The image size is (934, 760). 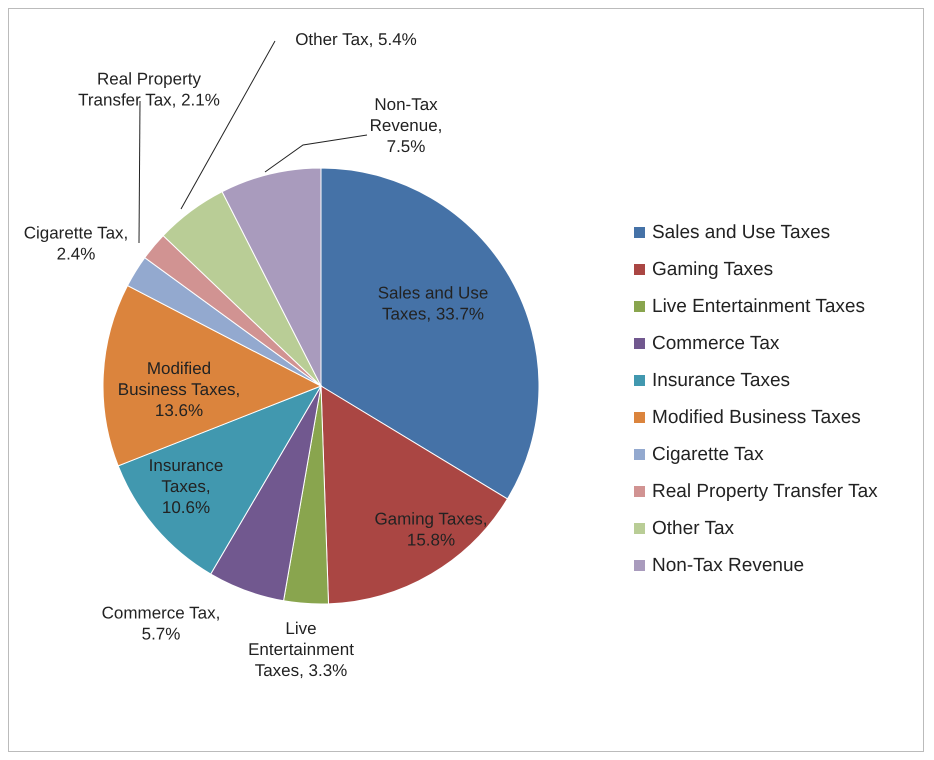 I want to click on data-label: Non-Tax Revenue, 7.5%, so click(x=406, y=125).